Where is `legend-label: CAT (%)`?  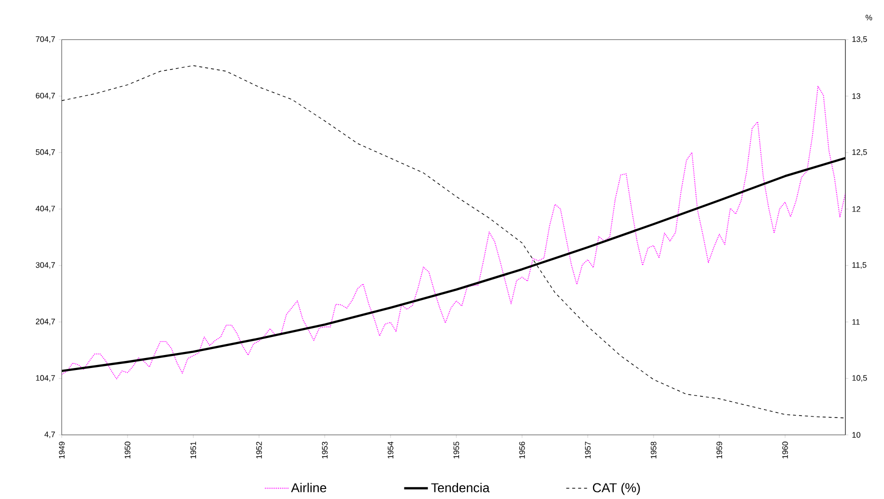 legend-label: CAT (%) is located at coordinates (616, 488).